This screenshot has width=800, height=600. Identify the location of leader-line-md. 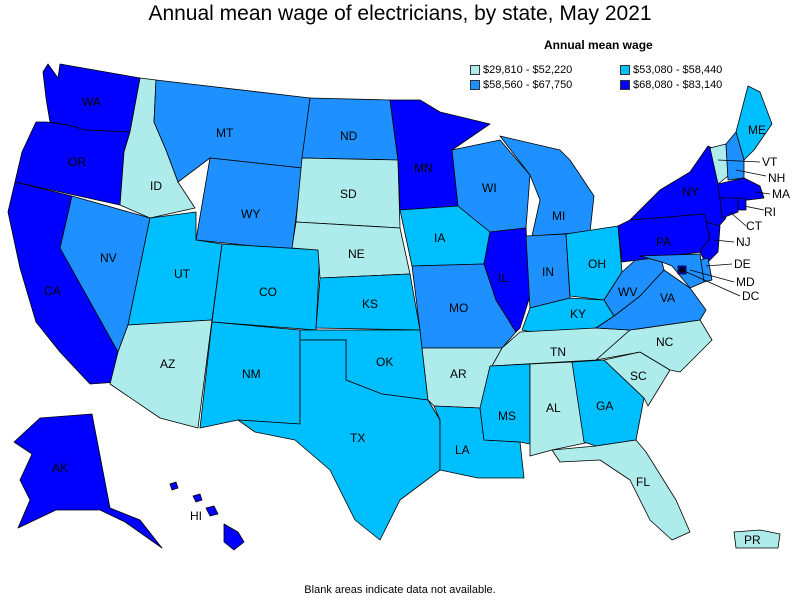
(712, 276).